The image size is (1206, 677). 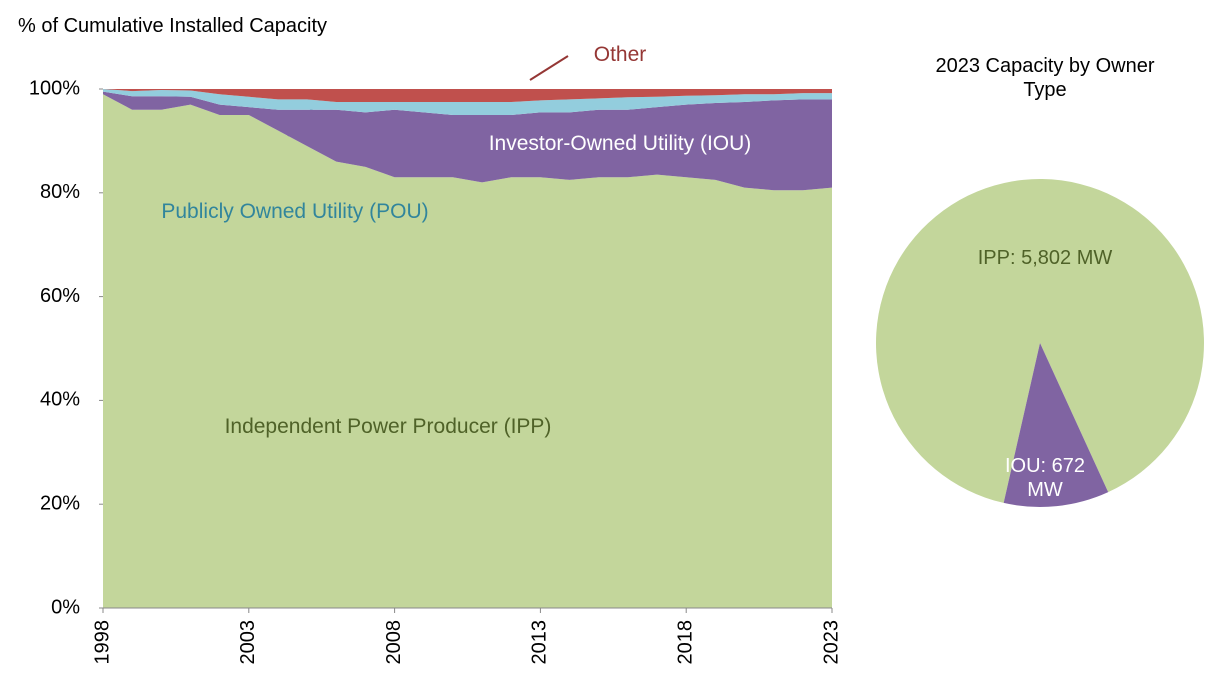 I want to click on y-tick-label: 0%, so click(x=65, y=607).